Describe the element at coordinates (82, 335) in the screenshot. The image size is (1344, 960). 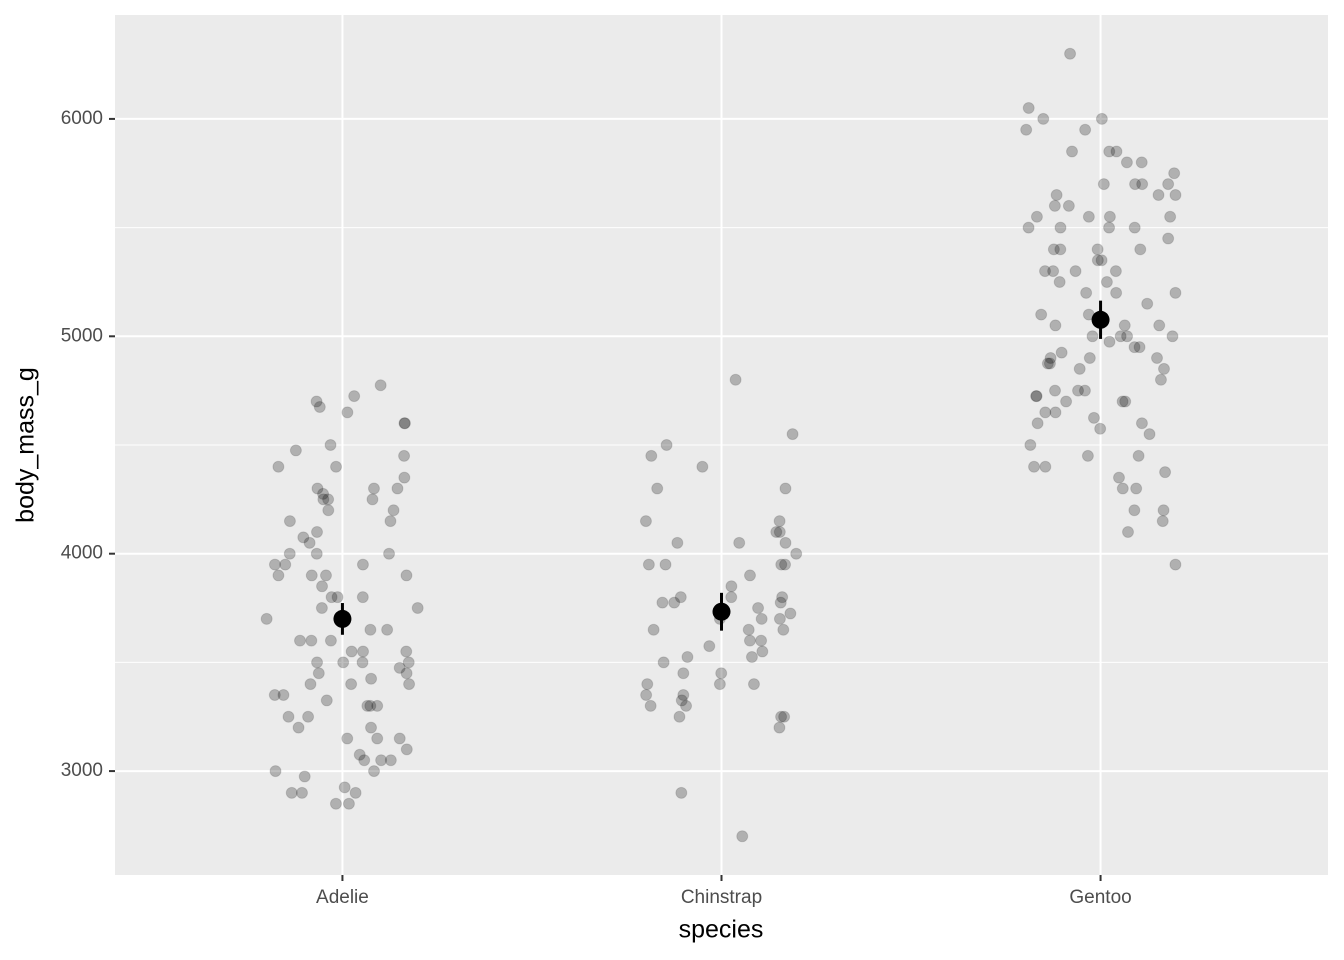
I see `y-tick-label: 5000` at that location.